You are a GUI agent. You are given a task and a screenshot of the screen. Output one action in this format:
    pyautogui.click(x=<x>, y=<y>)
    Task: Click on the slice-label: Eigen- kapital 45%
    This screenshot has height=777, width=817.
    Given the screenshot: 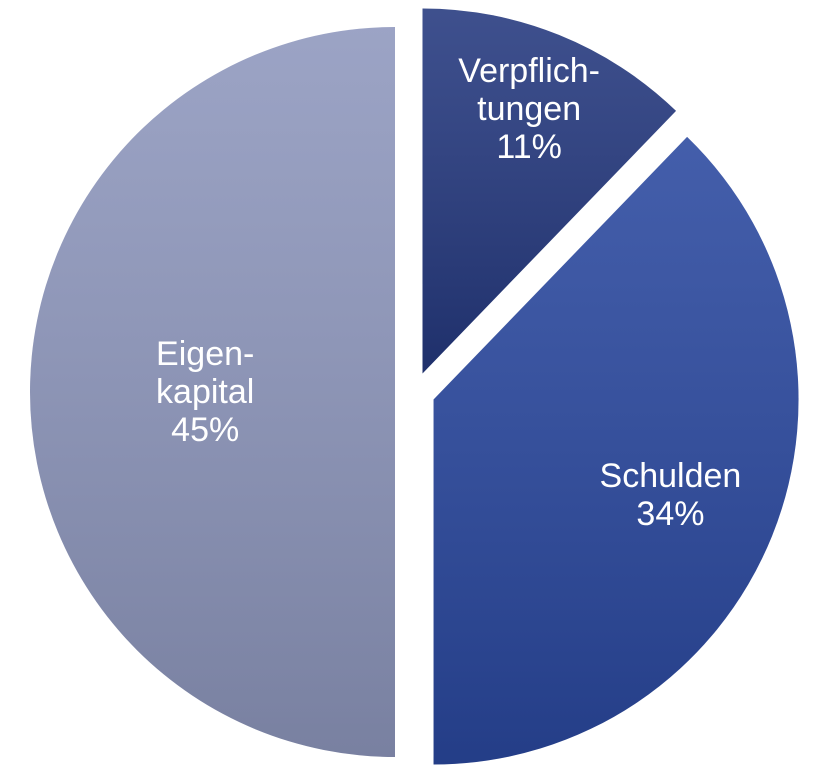 What is the action you would take?
    pyautogui.click(x=205, y=392)
    